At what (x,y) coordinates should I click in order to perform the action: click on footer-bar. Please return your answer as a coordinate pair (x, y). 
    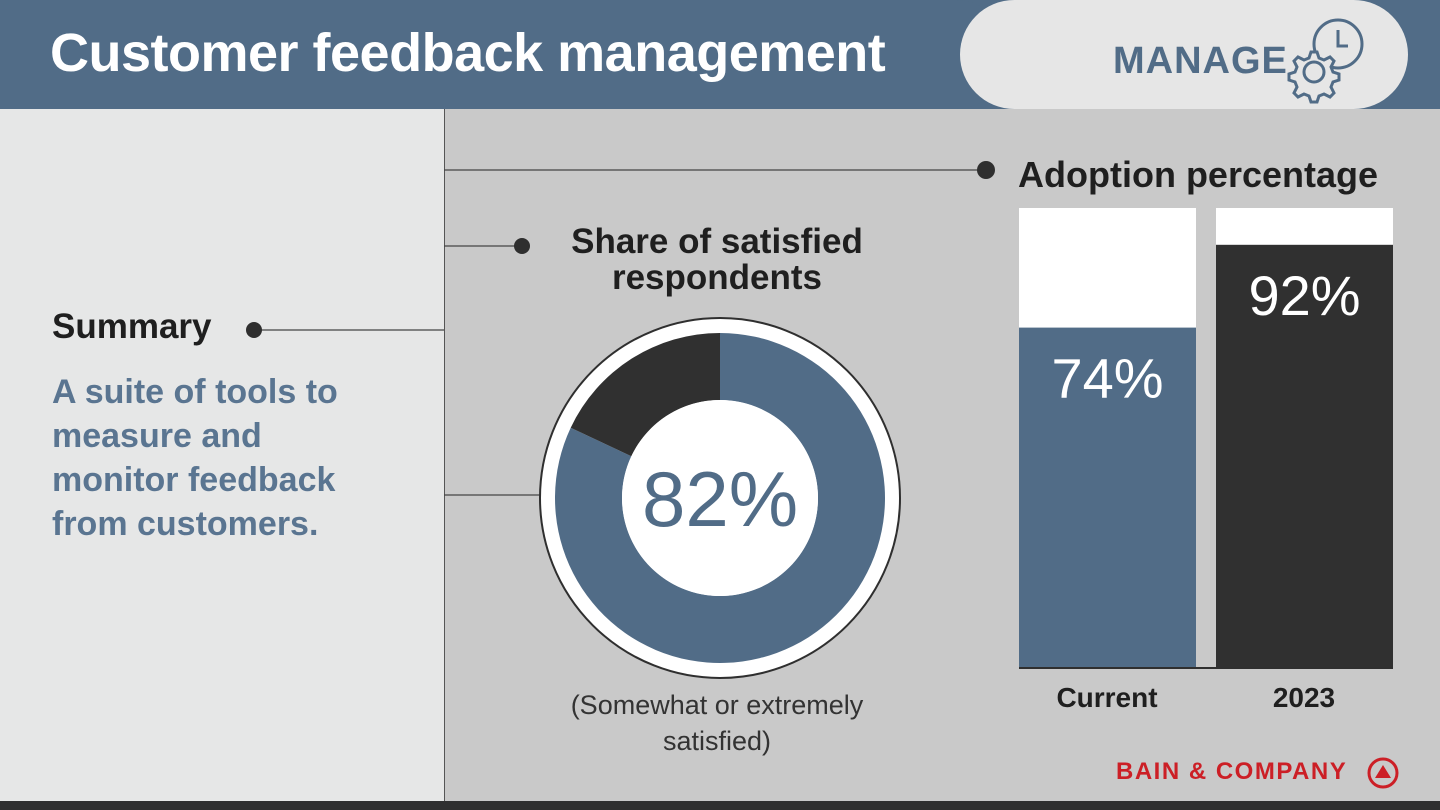
    Looking at the image, I should click on (720, 805).